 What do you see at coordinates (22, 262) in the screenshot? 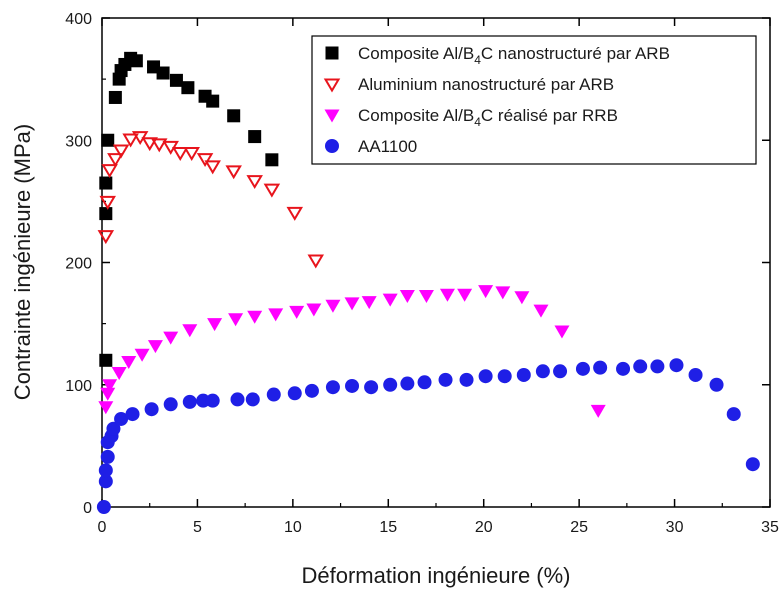
I see `y-axis-label: Contrainte ingénieure (MPa)` at bounding box center [22, 262].